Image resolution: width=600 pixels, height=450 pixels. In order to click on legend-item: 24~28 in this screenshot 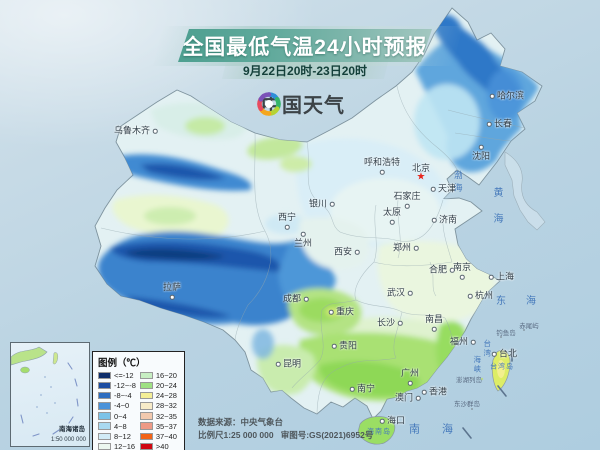, I will do `click(158, 396)`.